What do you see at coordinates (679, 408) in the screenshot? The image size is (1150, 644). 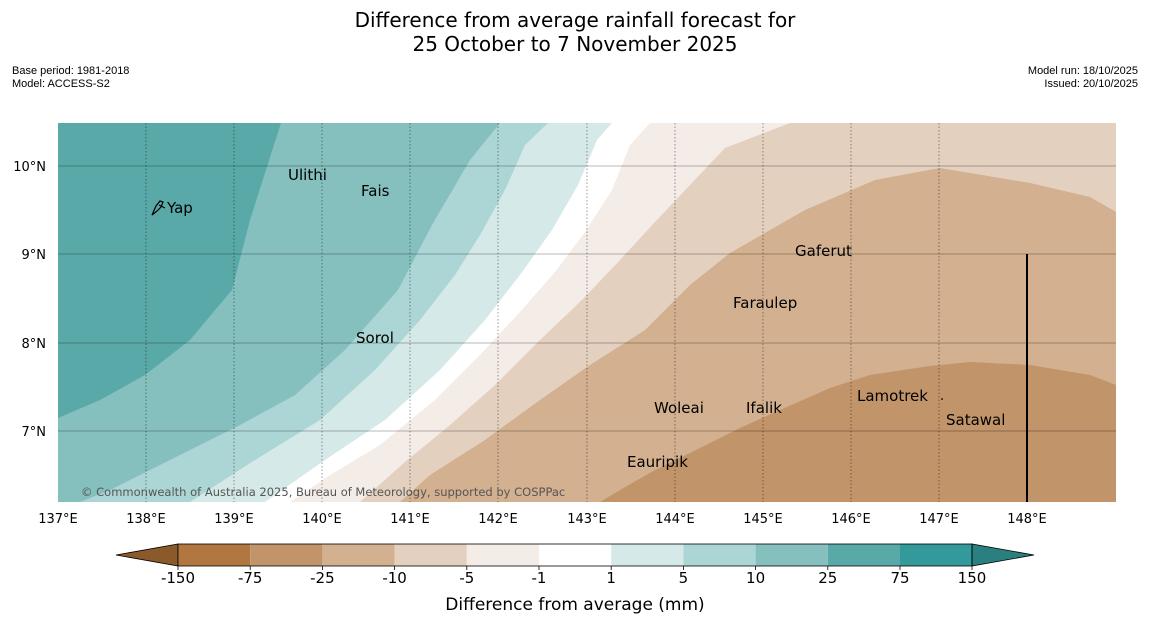 I see `place-woleai: Woleai` at bounding box center [679, 408].